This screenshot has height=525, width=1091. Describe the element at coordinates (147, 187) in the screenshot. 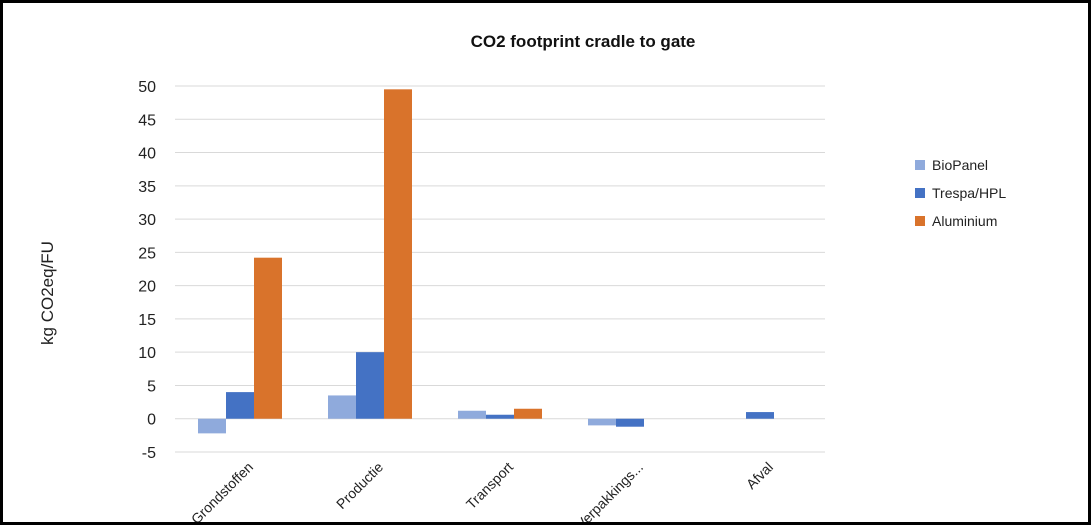

I see `y-tick-label: 35` at that location.